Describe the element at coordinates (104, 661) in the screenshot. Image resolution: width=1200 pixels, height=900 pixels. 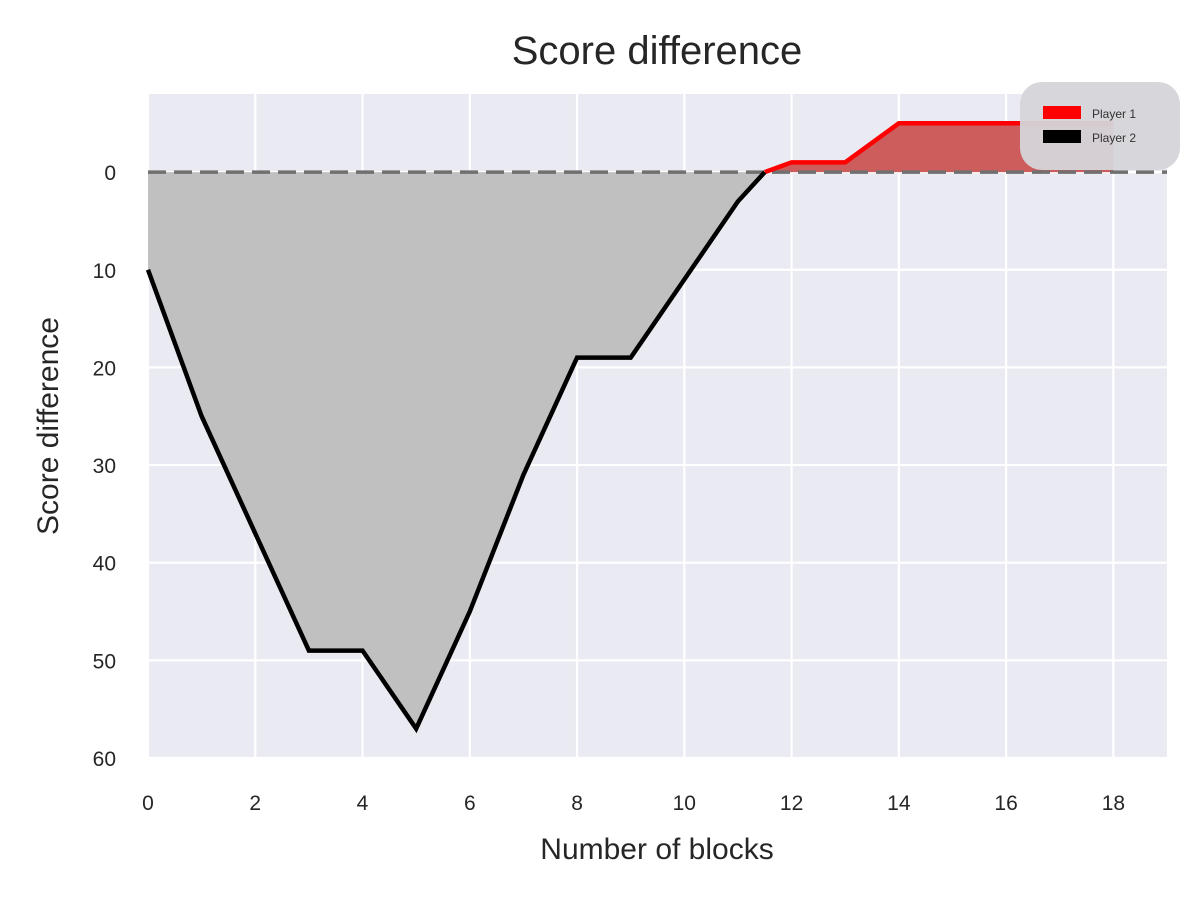
I see `y-tick-label: 50` at that location.